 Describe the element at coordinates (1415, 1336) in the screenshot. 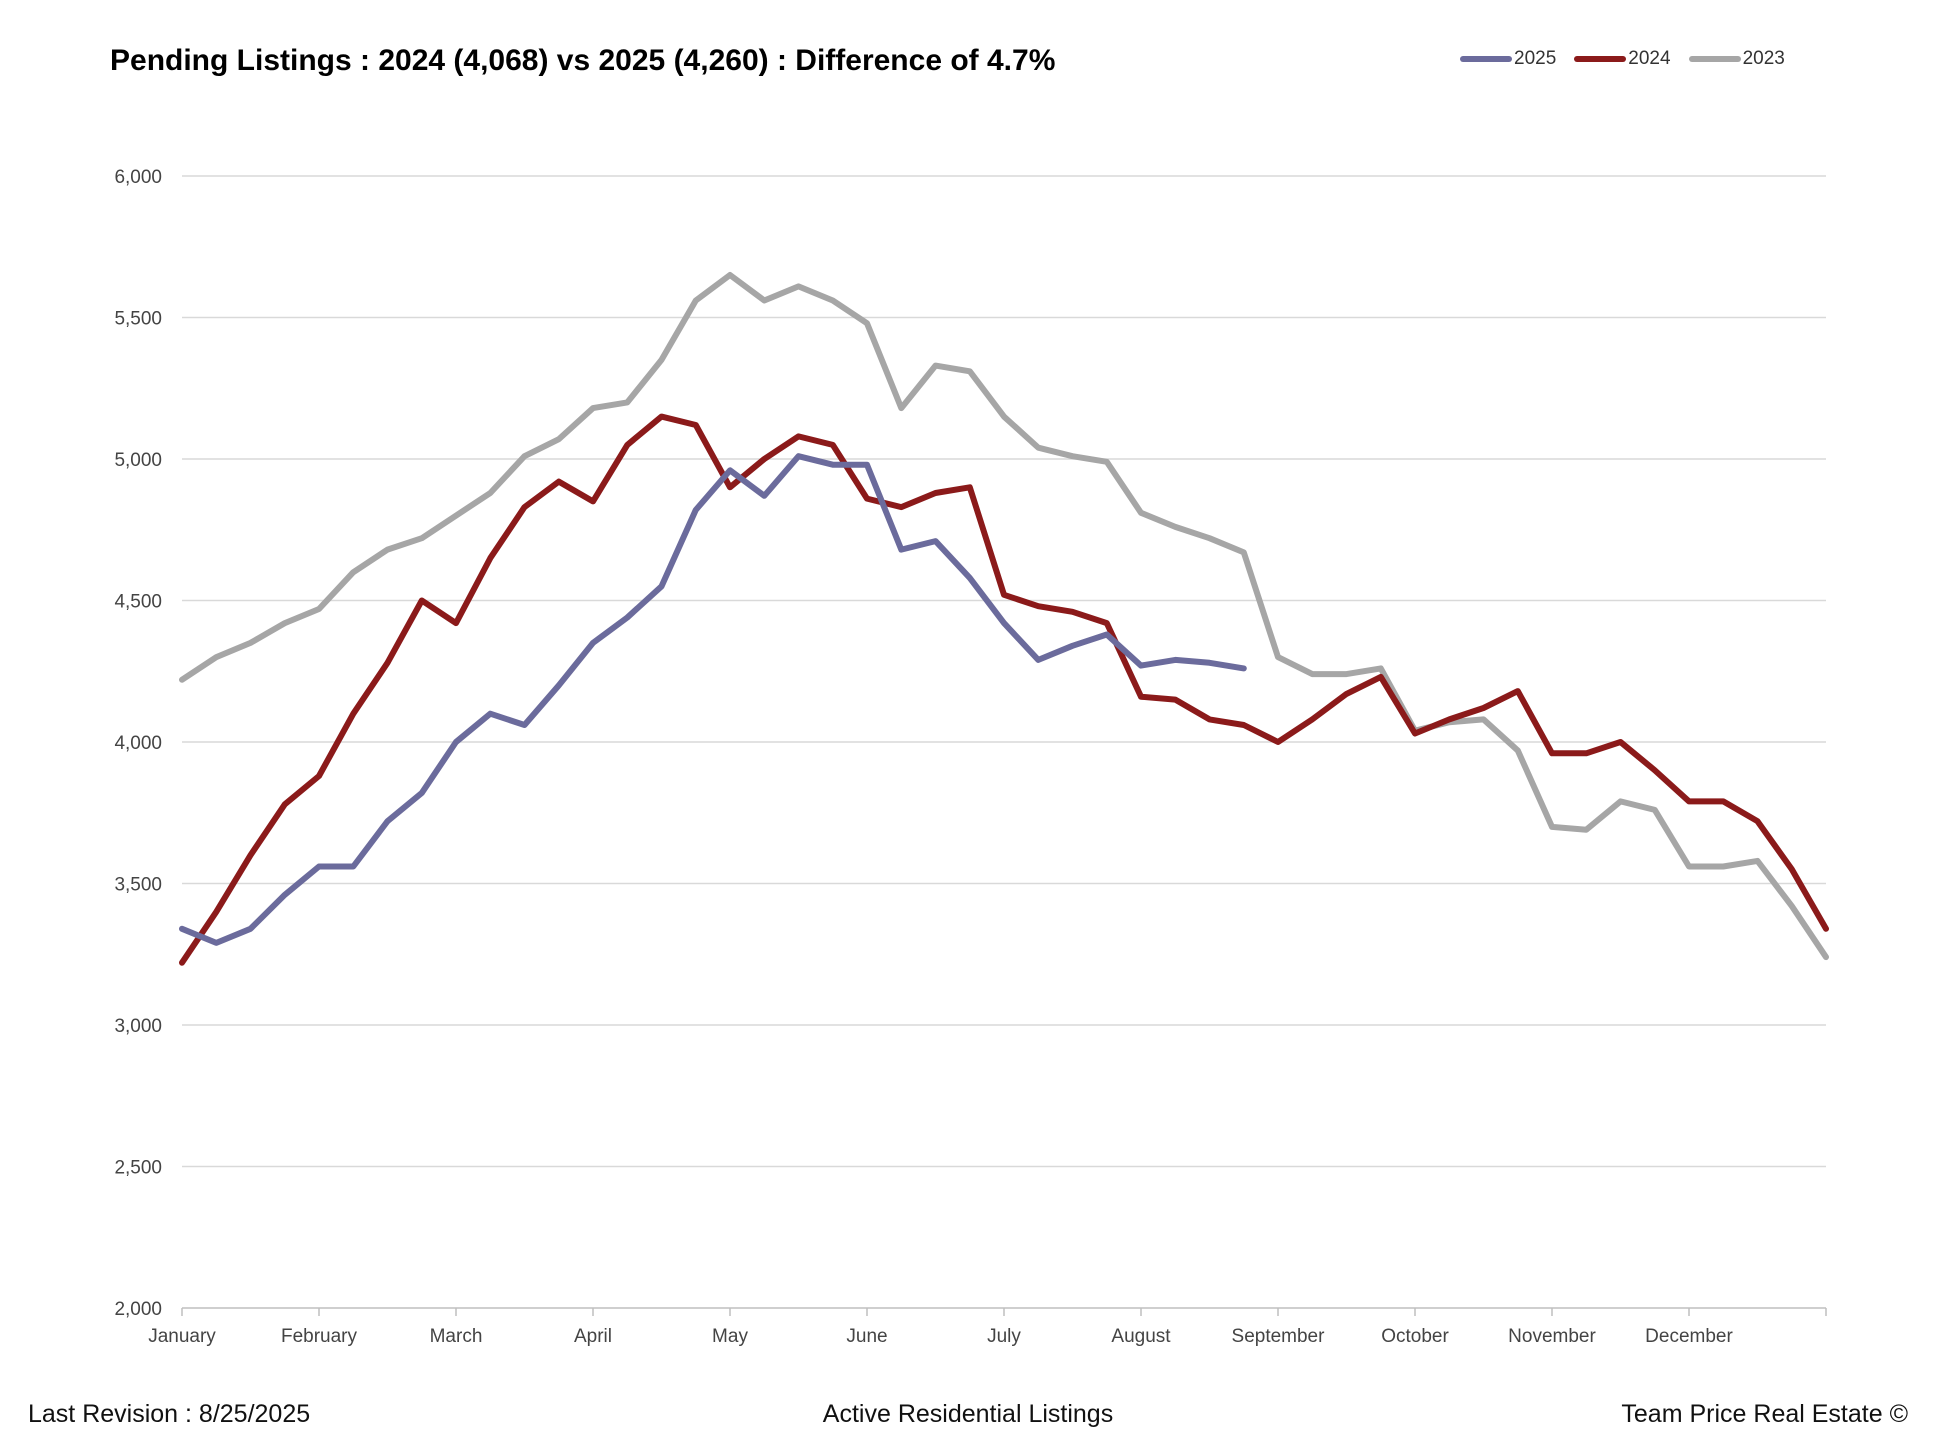

I see `x-tick-label-9: October` at that location.